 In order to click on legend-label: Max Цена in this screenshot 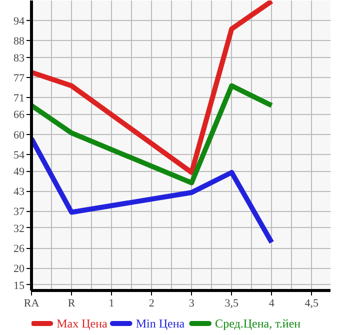, I will do `click(82, 323)`.